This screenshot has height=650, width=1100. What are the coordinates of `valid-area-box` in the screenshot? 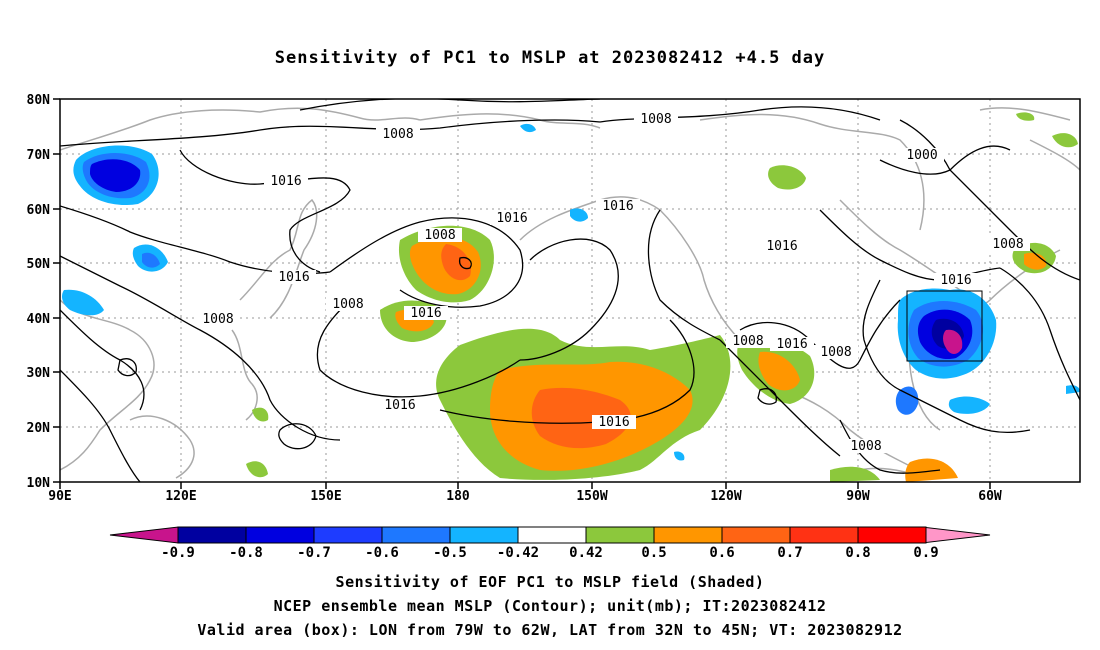 It's located at (944, 326).